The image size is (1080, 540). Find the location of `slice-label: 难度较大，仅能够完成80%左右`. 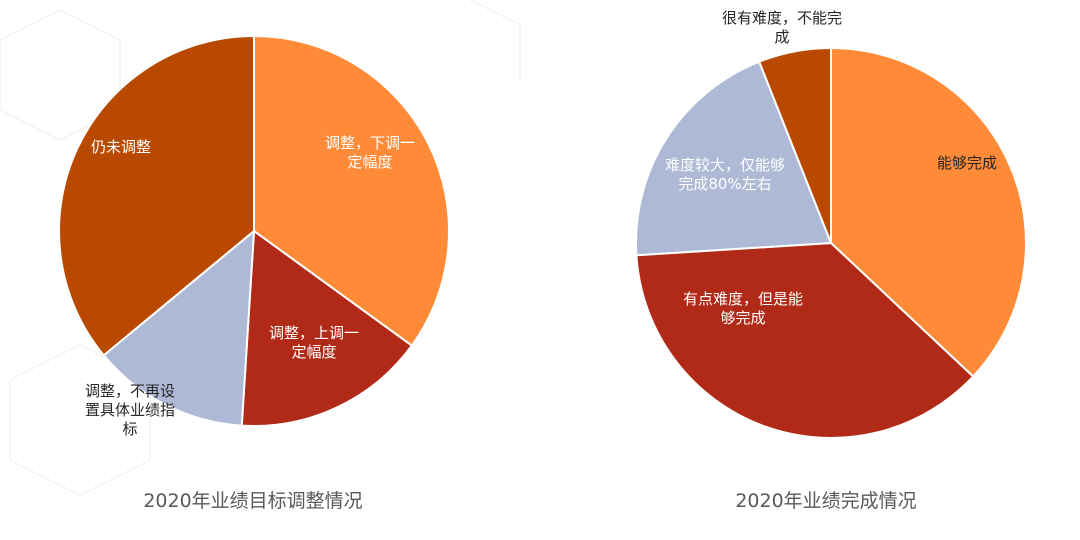

slice-label: 难度较大，仅能够完成80%左右 is located at coordinates (725, 174).